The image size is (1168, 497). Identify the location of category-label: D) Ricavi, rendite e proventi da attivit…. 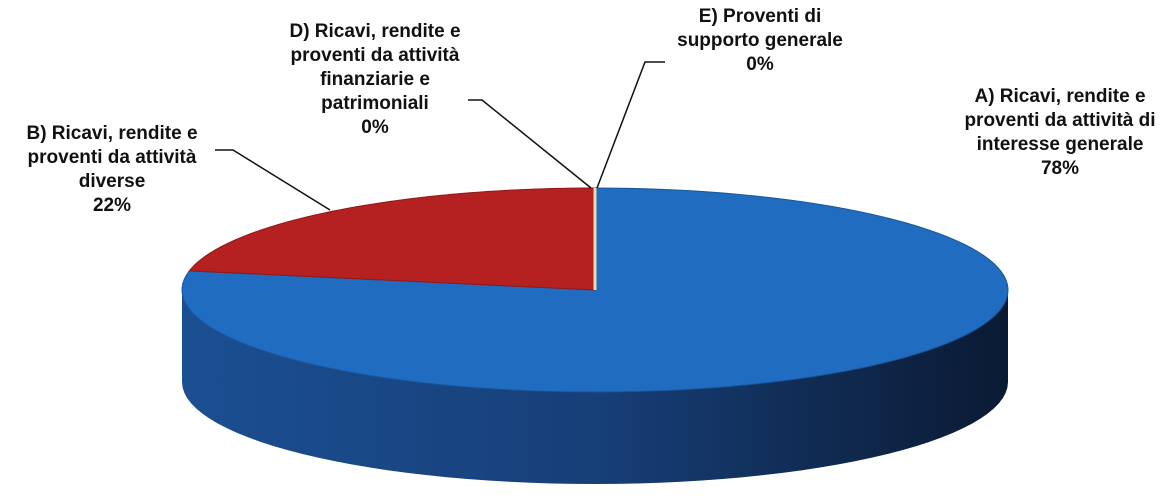
(375, 67).